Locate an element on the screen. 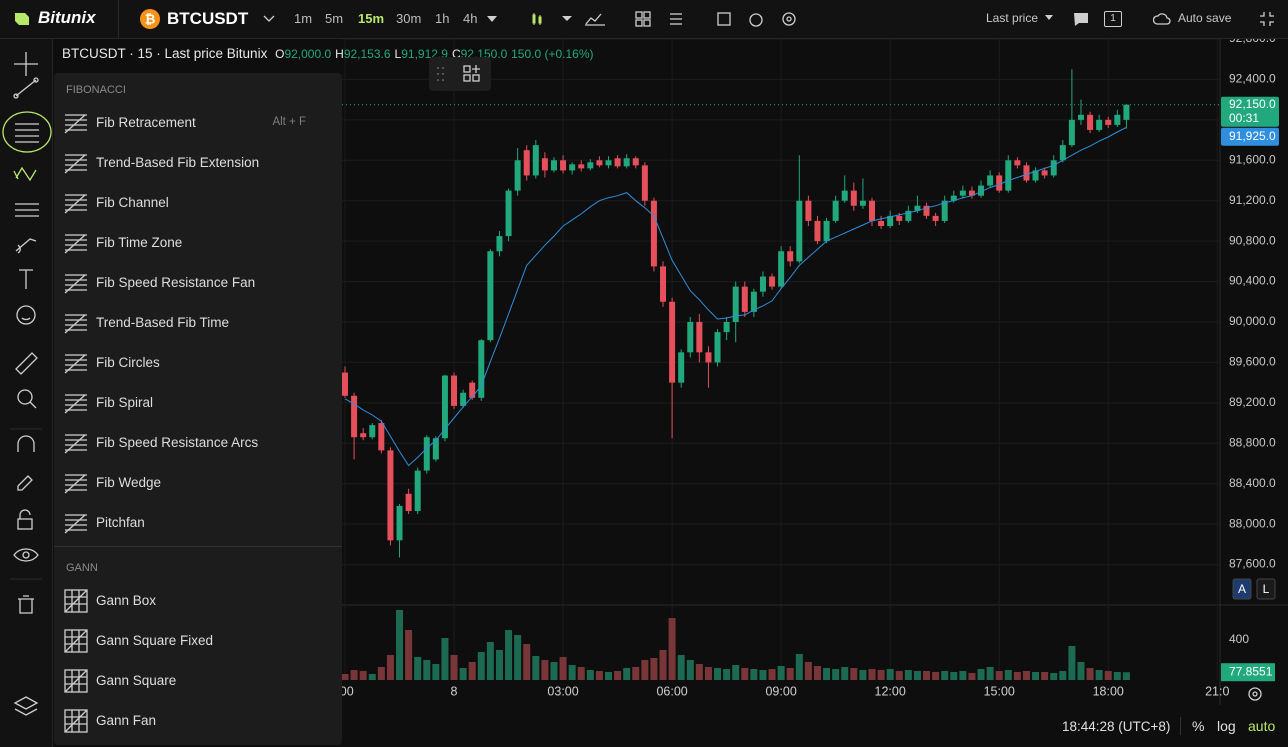 The image size is (1288, 747). y-tick-label: 88,400.0 is located at coordinates (1252, 483).